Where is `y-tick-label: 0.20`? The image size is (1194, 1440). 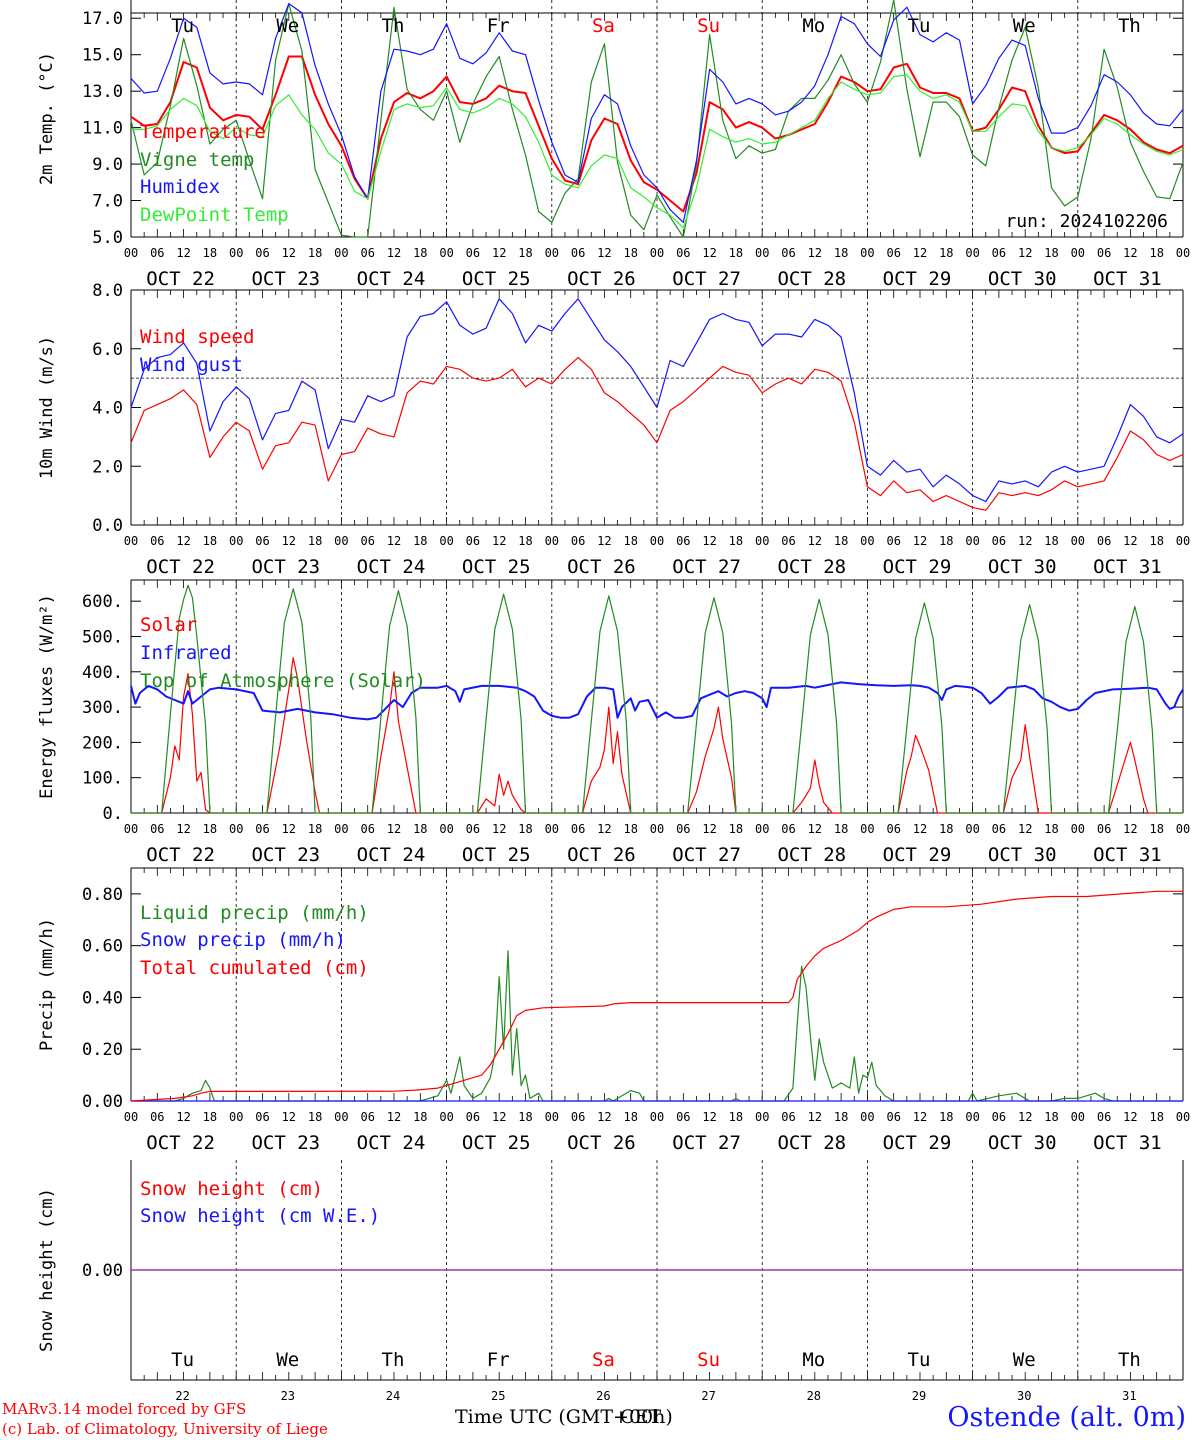
y-tick-label: 0.20 is located at coordinates (102, 1050).